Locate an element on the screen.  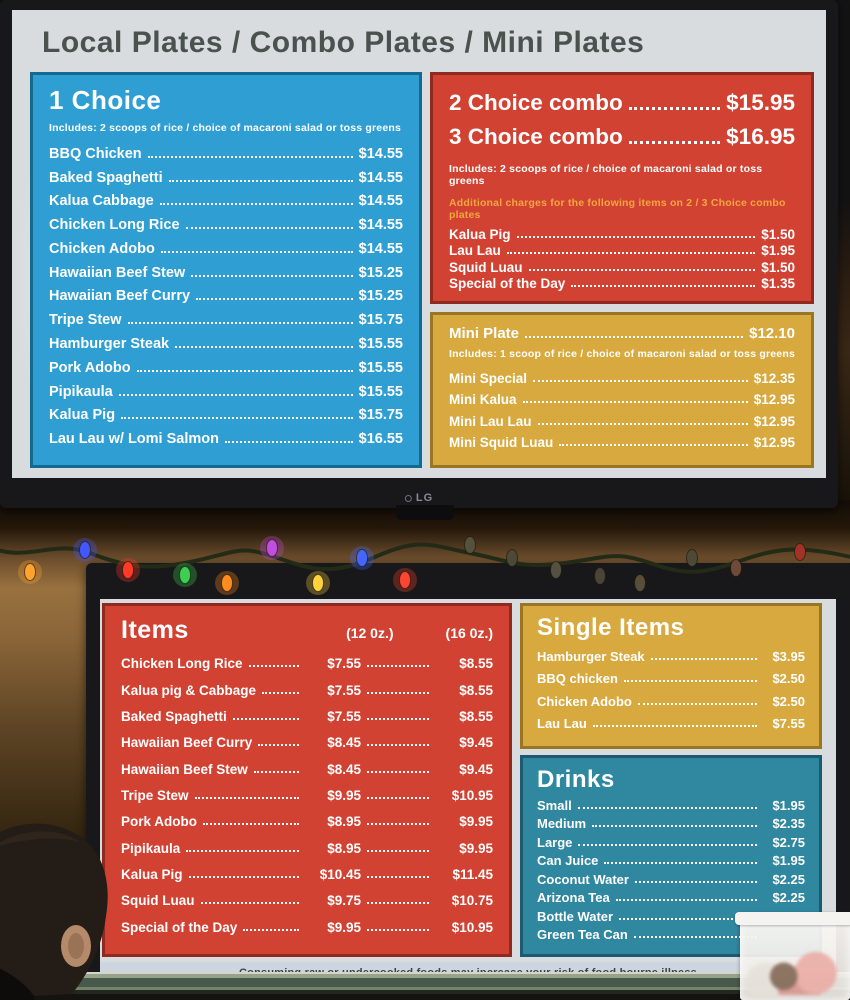
menu-item-row: Arizona Tea $2.25 is located at coordinates (671, 897).